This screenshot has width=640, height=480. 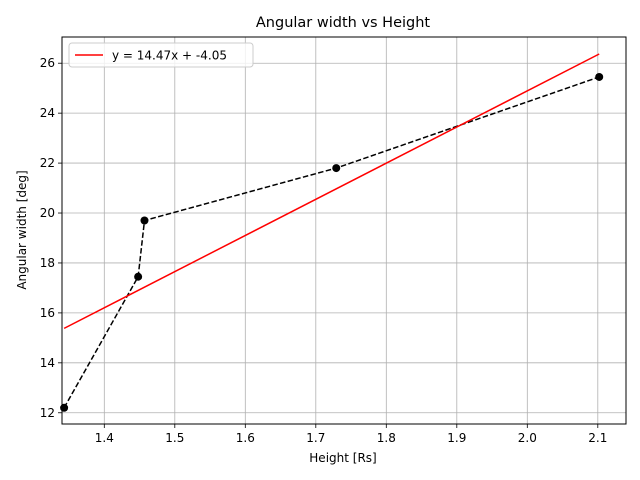 What do you see at coordinates (104, 438) in the screenshot?
I see `x-tick-label: 1.4` at bounding box center [104, 438].